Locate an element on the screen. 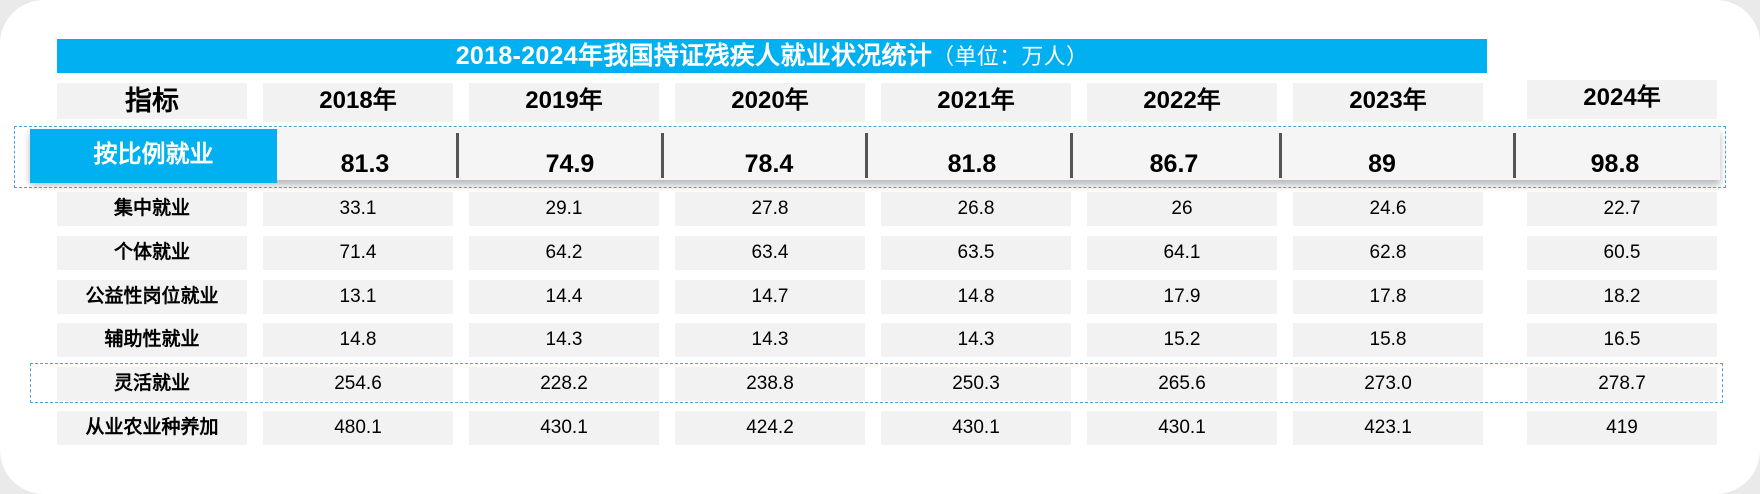 This screenshot has width=1760, height=494. header-indicator: 指标 is located at coordinates (152, 101).